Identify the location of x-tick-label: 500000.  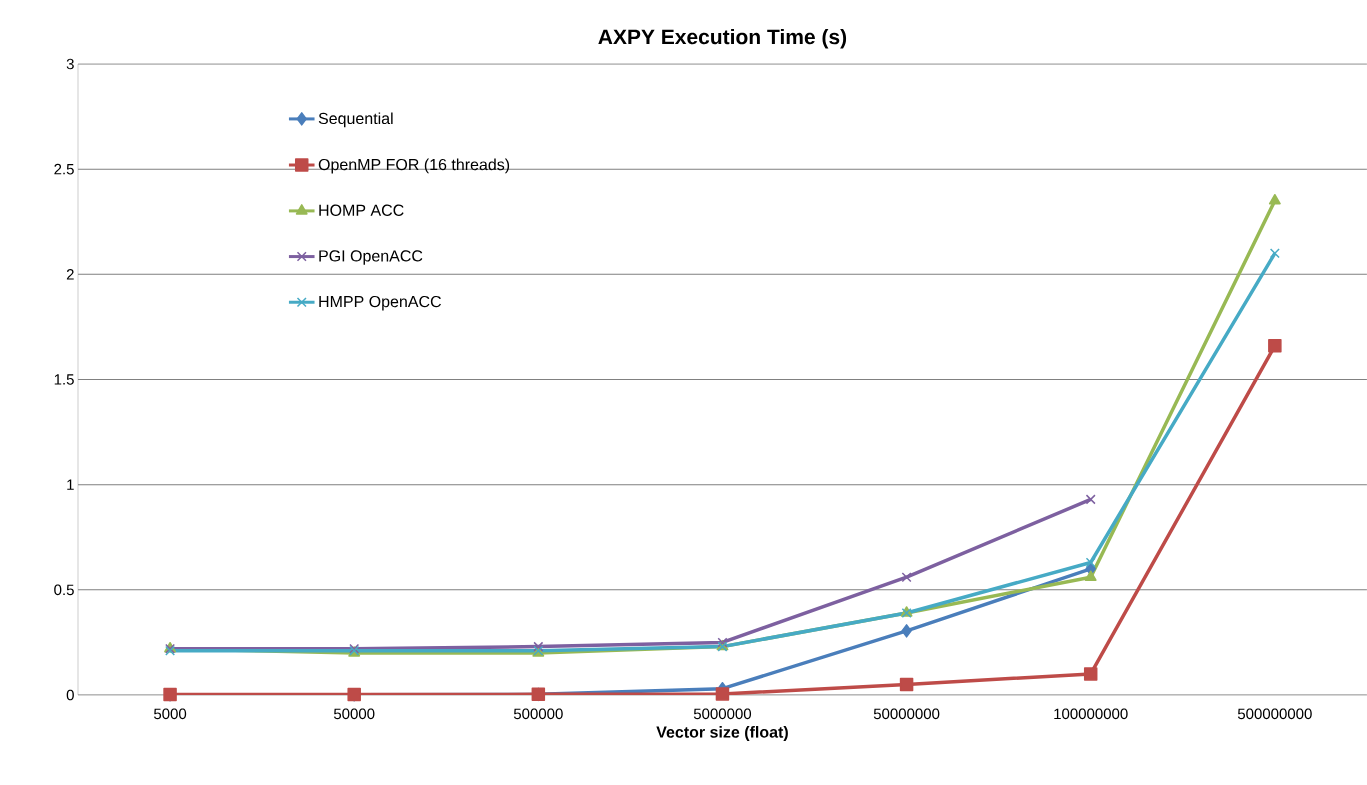
(538, 714).